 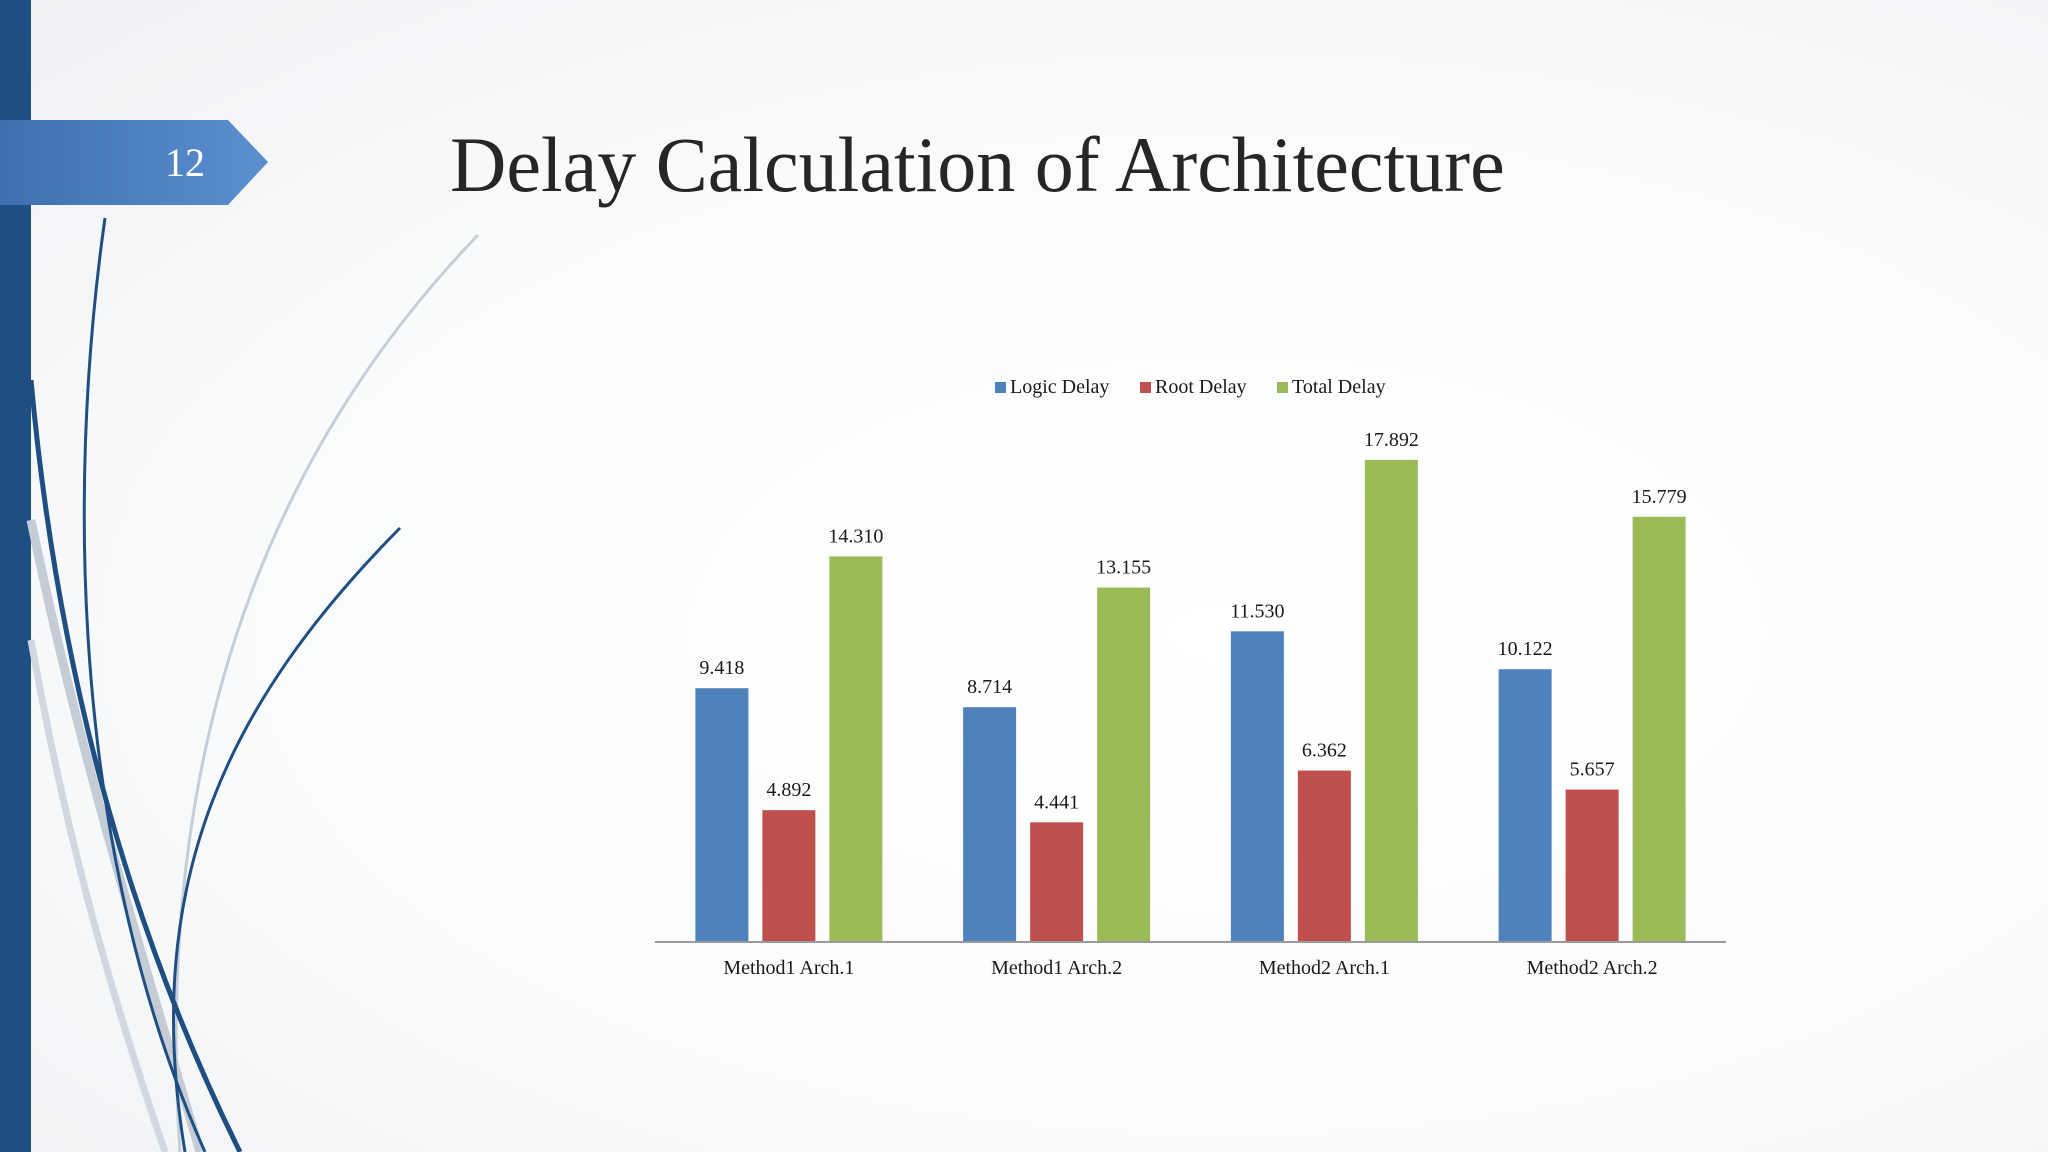 What do you see at coordinates (1659, 497) in the screenshot?
I see `data-label: 15.779` at bounding box center [1659, 497].